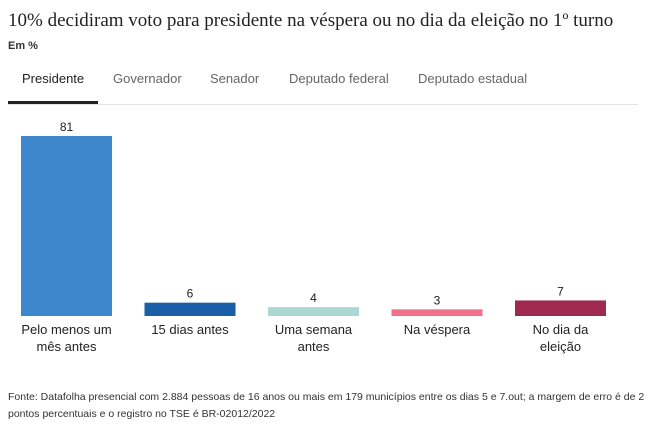 This screenshot has height=435, width=668. Describe the element at coordinates (437, 300) in the screenshot. I see `data-label-3: 3` at that location.